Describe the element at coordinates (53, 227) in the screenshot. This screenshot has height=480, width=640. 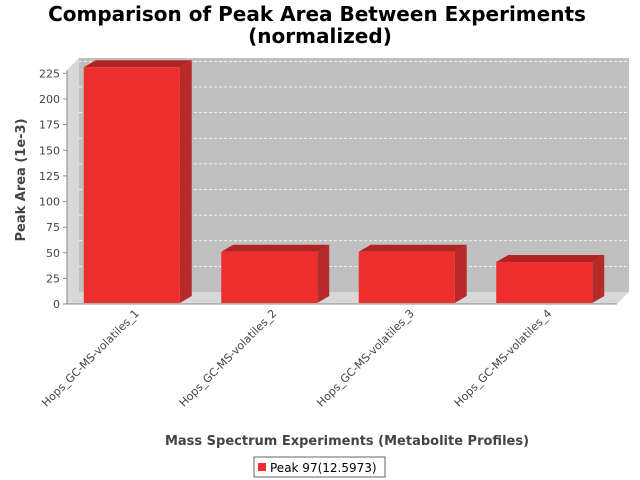
I see `y-tick-label: 75` at that location.